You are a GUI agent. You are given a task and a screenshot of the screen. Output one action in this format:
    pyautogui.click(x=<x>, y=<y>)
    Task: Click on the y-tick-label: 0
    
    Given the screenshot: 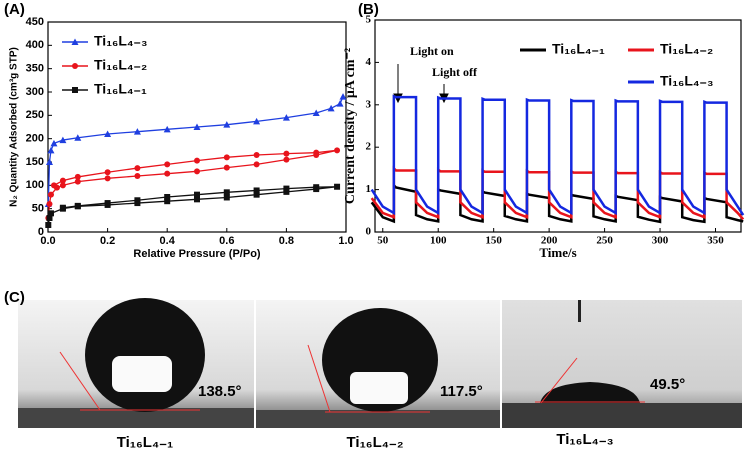 What is the action you would take?
    pyautogui.click(x=369, y=232)
    